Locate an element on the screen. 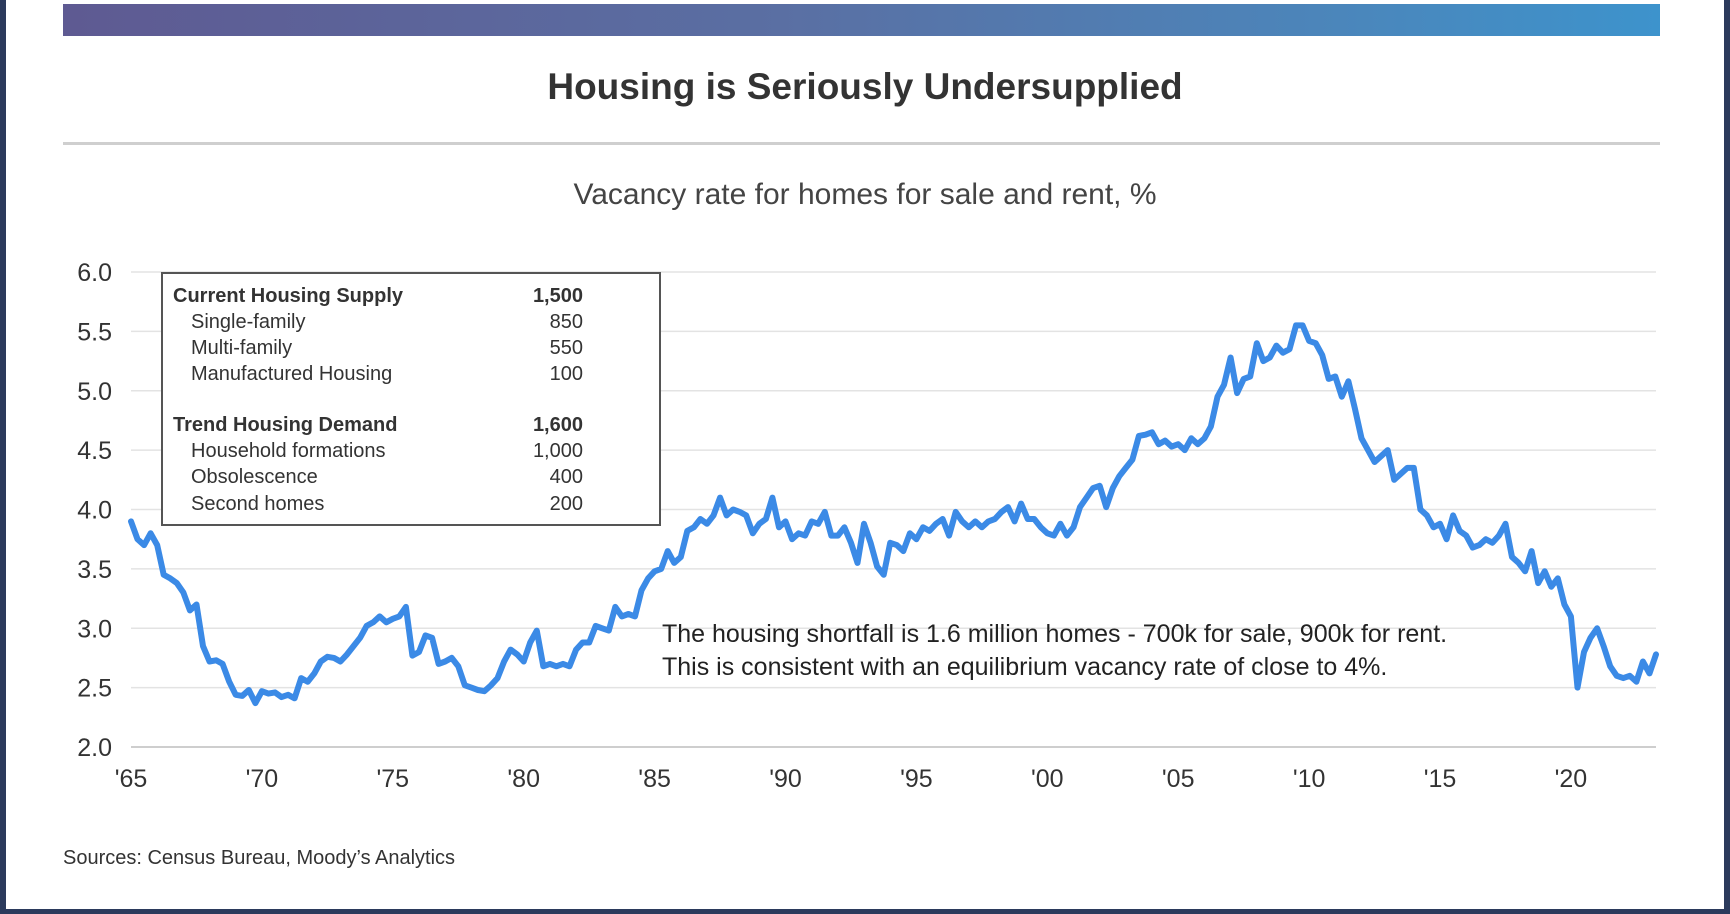 The height and width of the screenshot is (914, 1730). x-tick-label: '90 is located at coordinates (785, 779).